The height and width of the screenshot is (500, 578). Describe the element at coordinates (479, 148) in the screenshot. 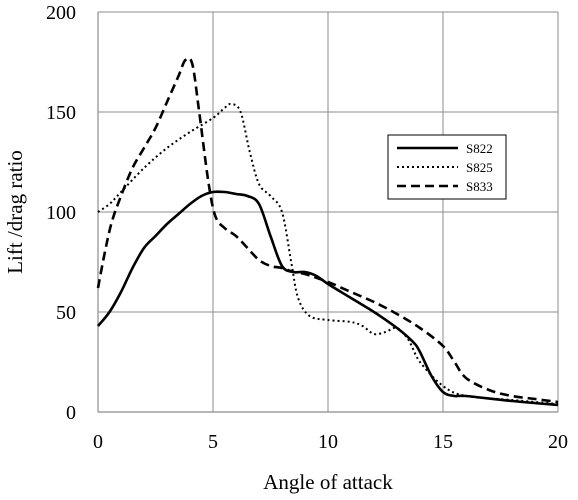

I see `legend-label-s822: S822` at that location.